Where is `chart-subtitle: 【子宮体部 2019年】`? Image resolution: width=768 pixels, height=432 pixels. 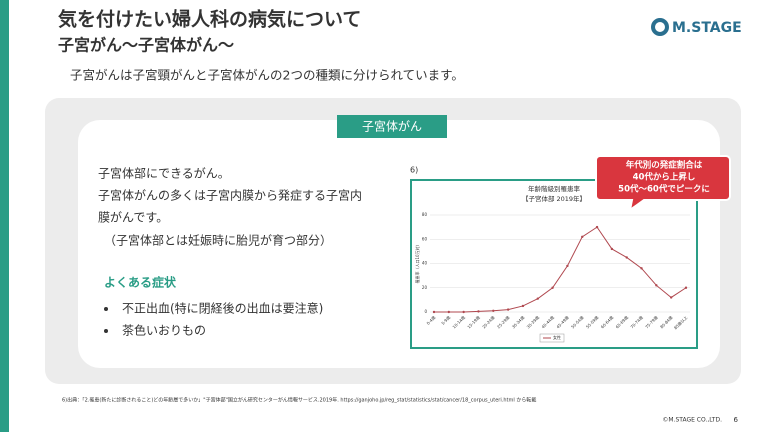 chart-subtitle: 【子宮体部 2019年】 is located at coordinates (554, 198).